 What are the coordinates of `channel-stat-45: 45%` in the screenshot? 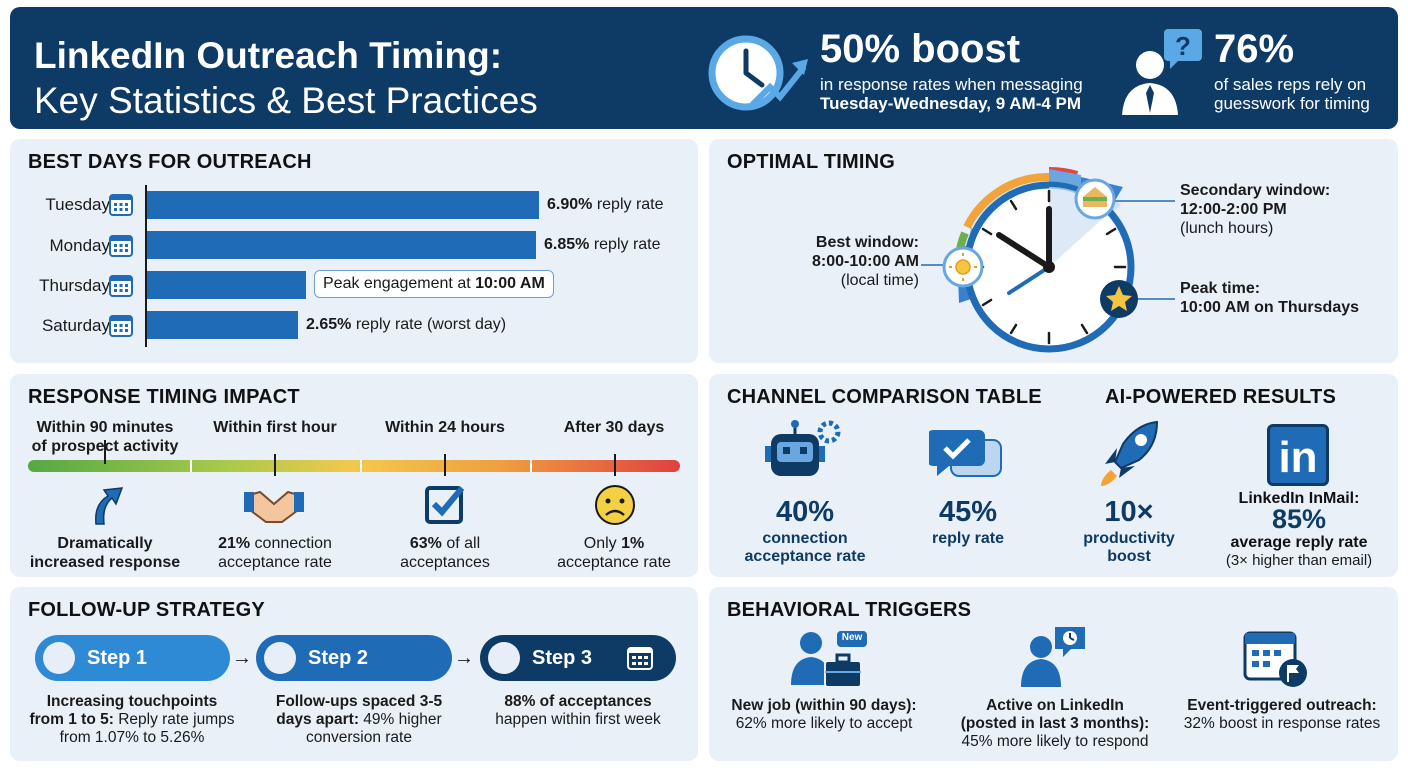 It's located at (968, 512).